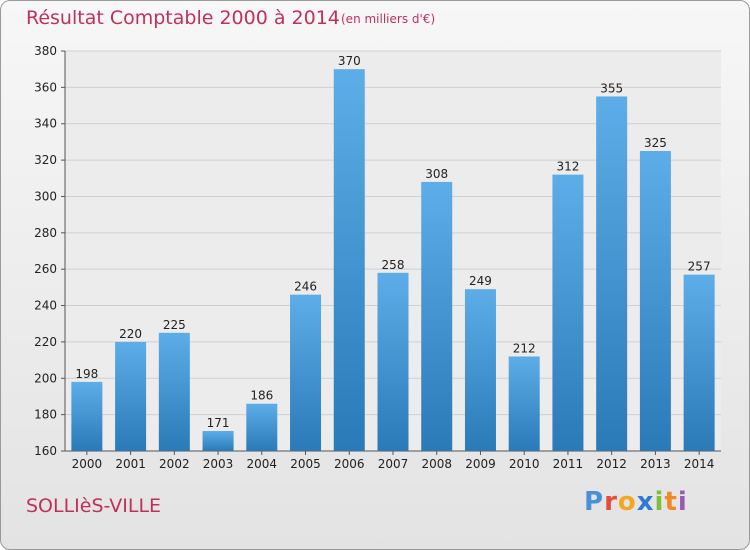 The width and height of the screenshot is (750, 550). What do you see at coordinates (45, 415) in the screenshot?
I see `y-tick-label: 180` at bounding box center [45, 415].